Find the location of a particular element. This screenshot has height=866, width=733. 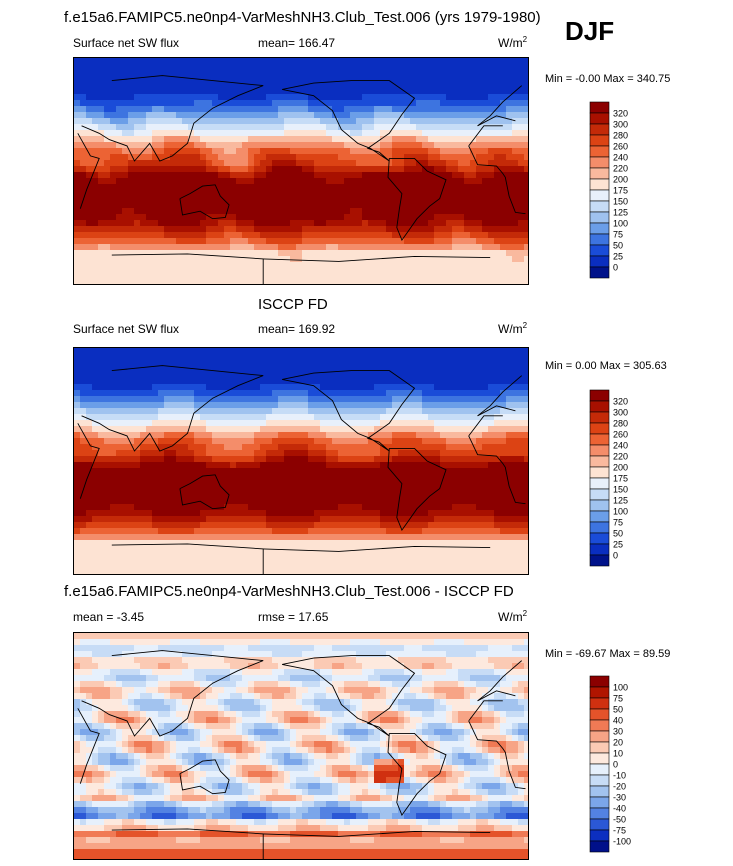

mean-label: mean= 166.47 is located at coordinates (297, 43).